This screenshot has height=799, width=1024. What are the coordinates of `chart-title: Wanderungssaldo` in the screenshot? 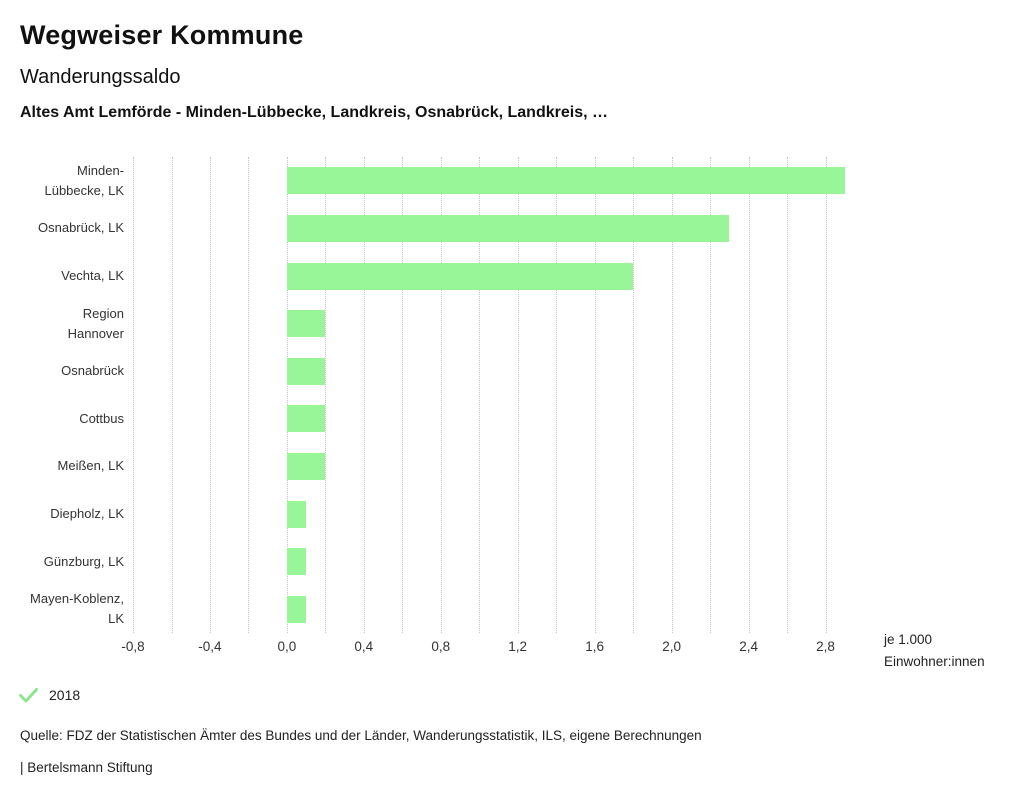 It's located at (100, 77).